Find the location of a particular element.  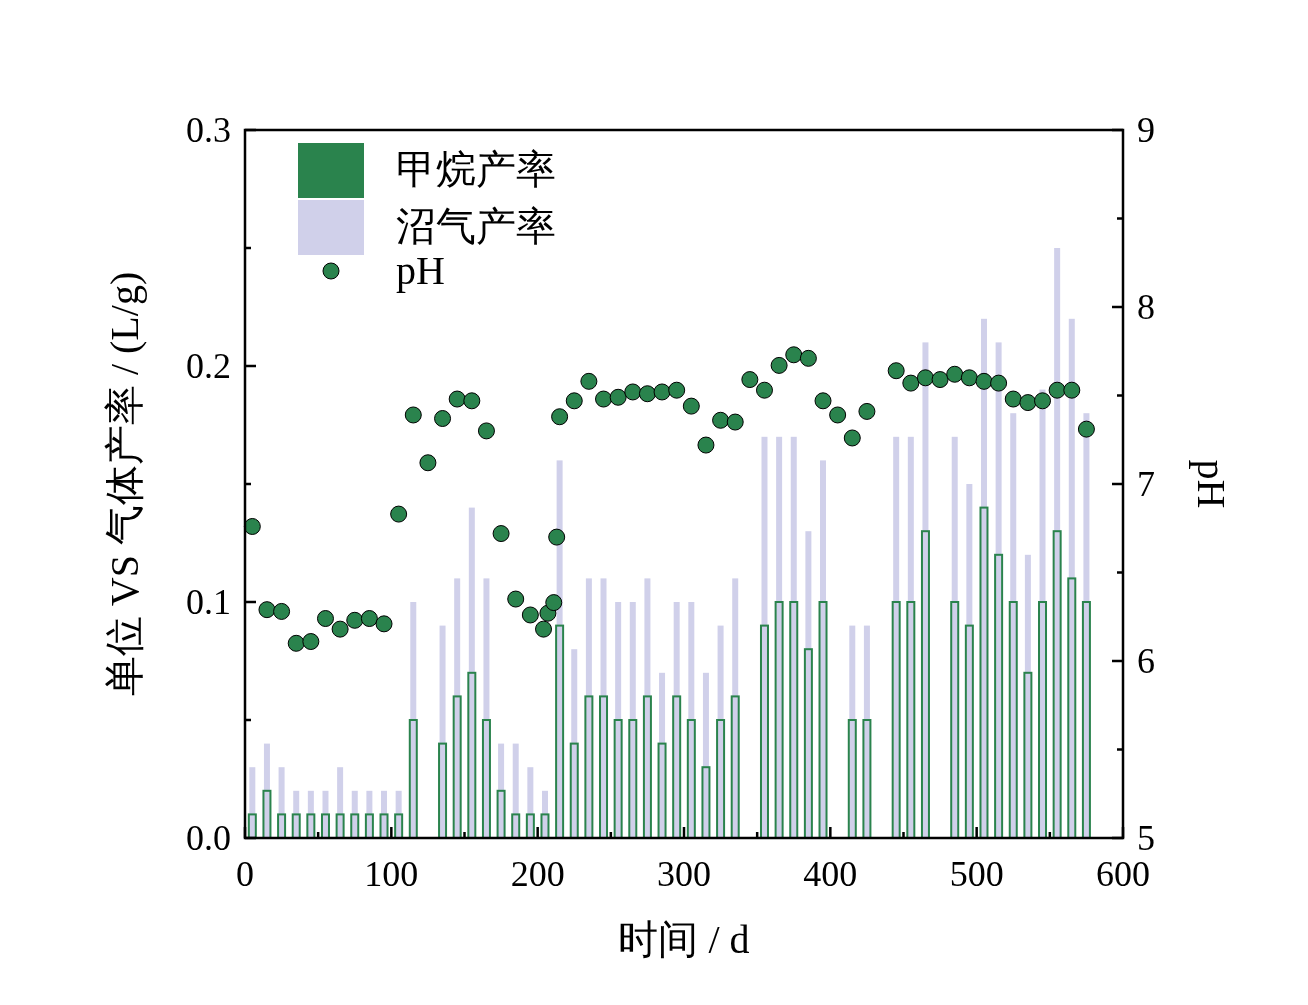

x-axis-title: 时间 / d is located at coordinates (684, 939).